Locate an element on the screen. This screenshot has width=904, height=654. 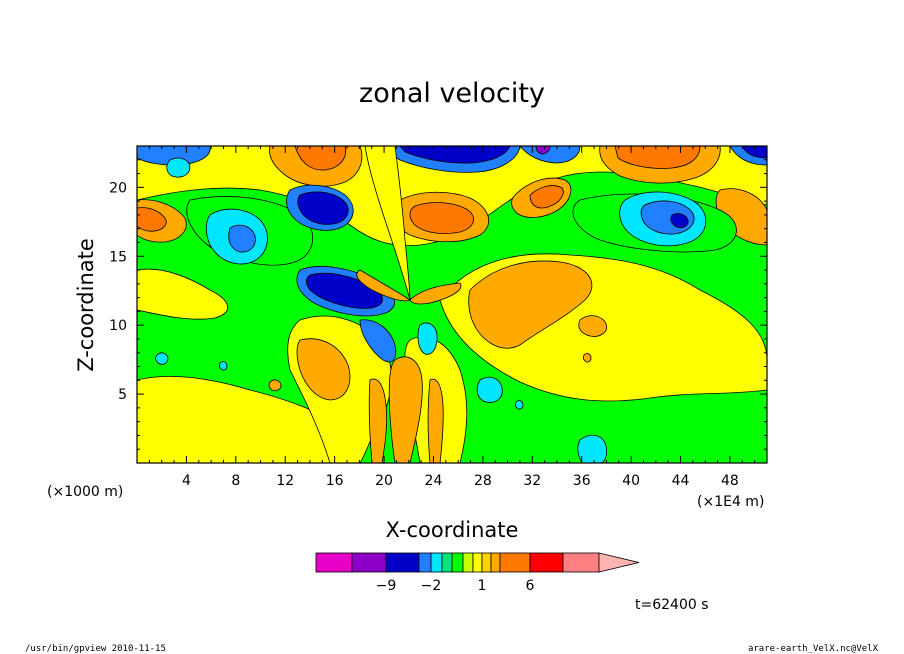
x-tick-label: 36 is located at coordinates (582, 481).